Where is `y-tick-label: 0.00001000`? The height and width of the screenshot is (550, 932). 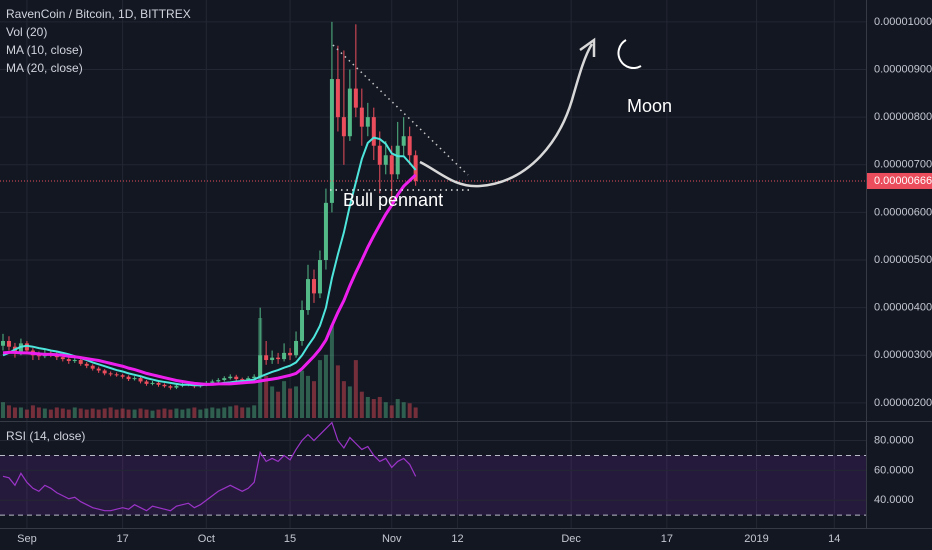
y-tick-label: 0.00001000 is located at coordinates (903, 22).